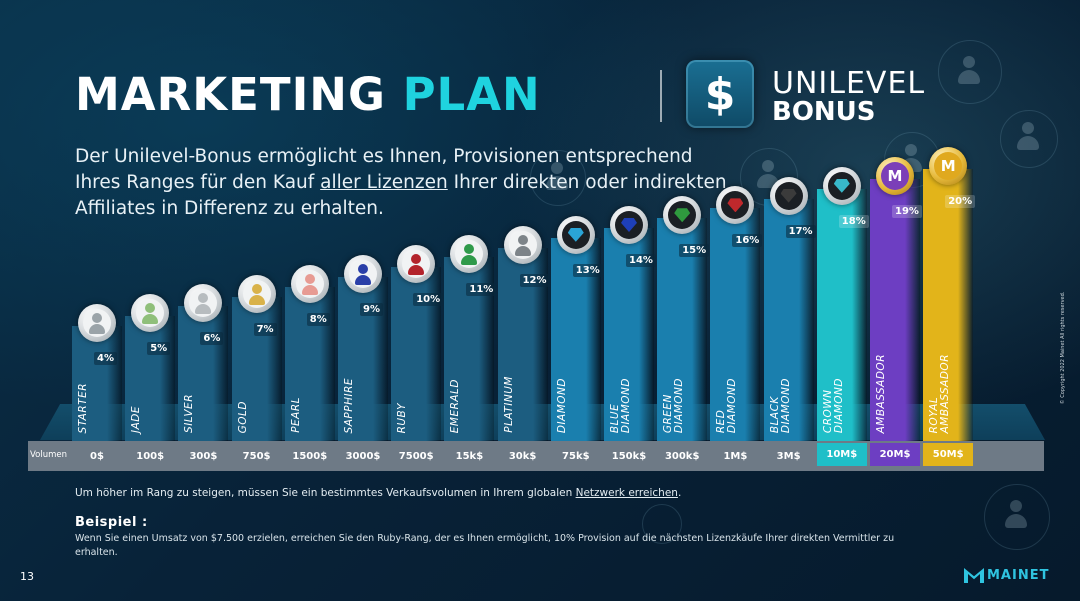  I want to click on rank-column: 12% PLATINUM 30k$, so click(523, 348).